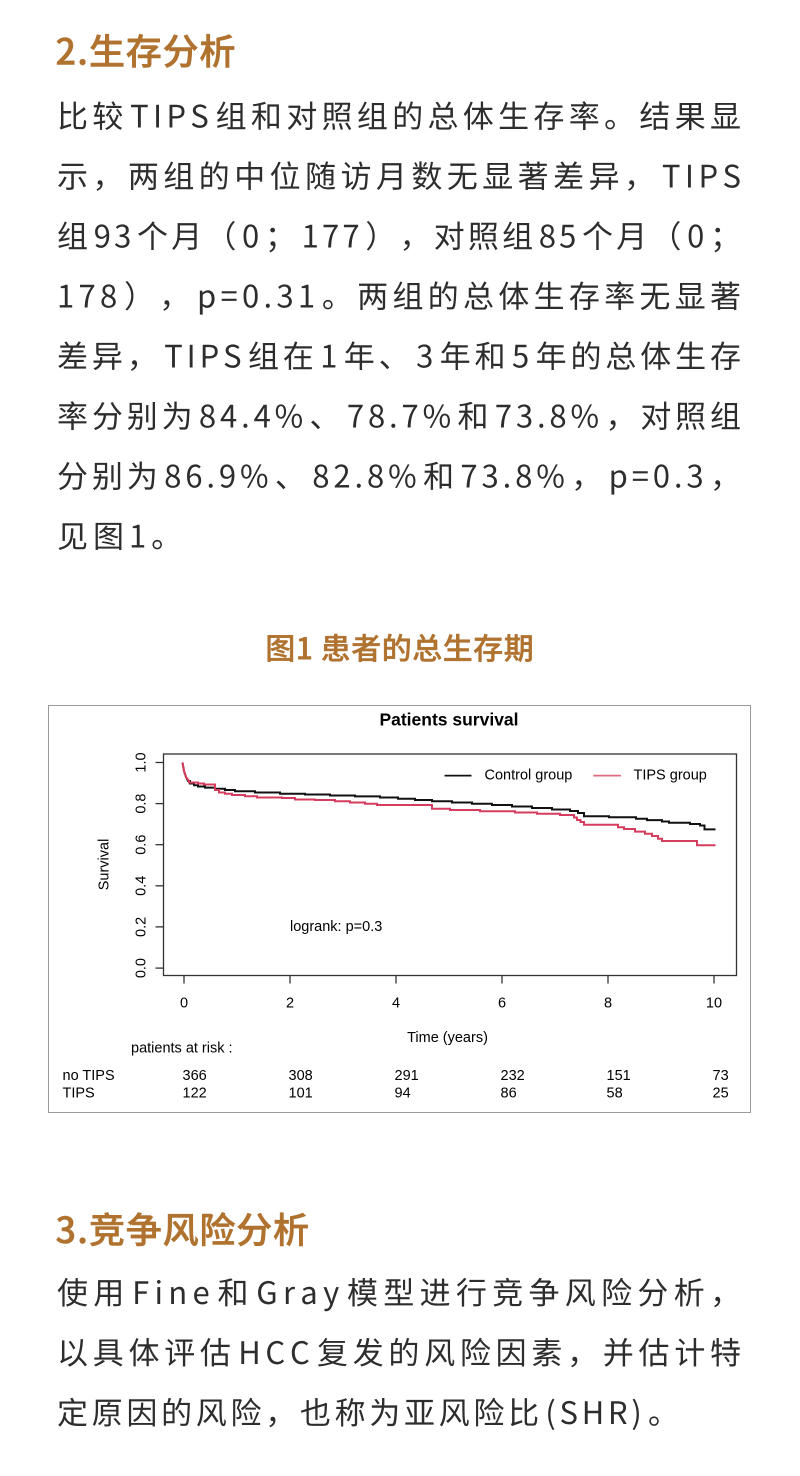 This screenshot has height=1476, width=800. What do you see at coordinates (195, 1094) in the screenshot?
I see `svg-text: 122` at bounding box center [195, 1094].